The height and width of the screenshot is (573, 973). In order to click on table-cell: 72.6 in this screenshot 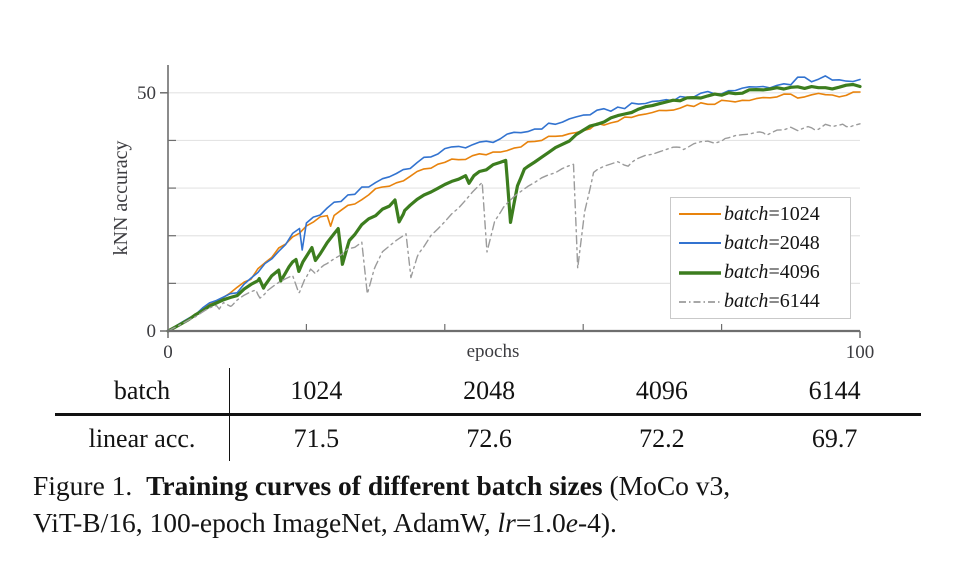, I will do `click(489, 438)`.